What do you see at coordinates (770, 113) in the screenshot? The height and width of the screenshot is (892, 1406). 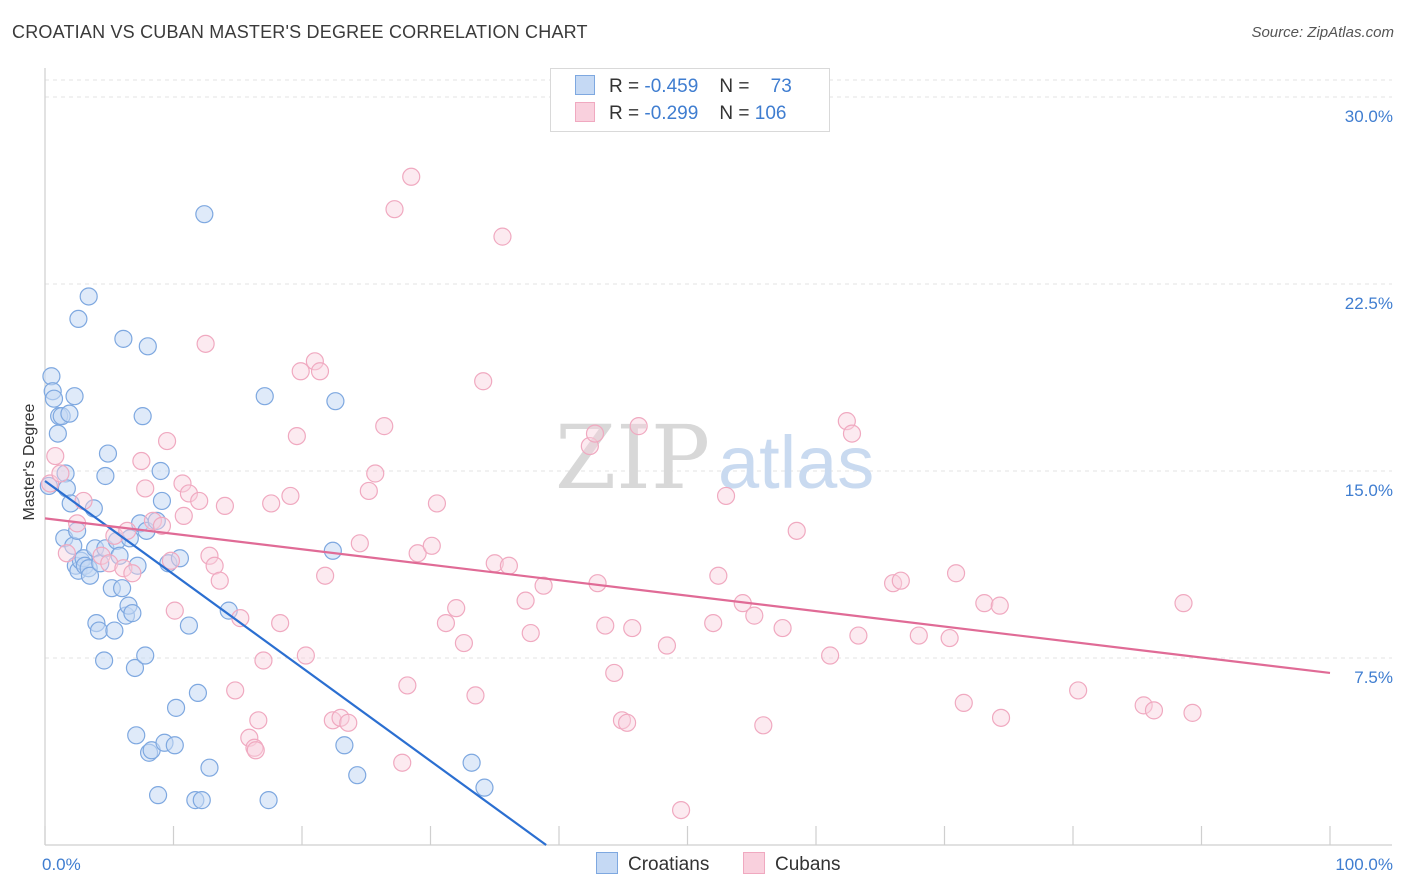 I see `cubans-n-value: 106` at bounding box center [770, 113].